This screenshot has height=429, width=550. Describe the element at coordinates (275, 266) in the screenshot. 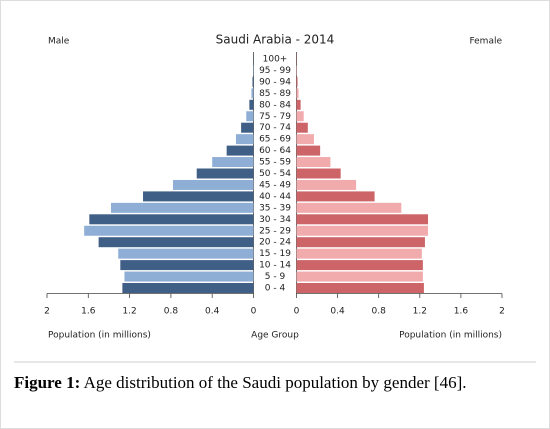

I see `age-label: 10 - 14` at that location.